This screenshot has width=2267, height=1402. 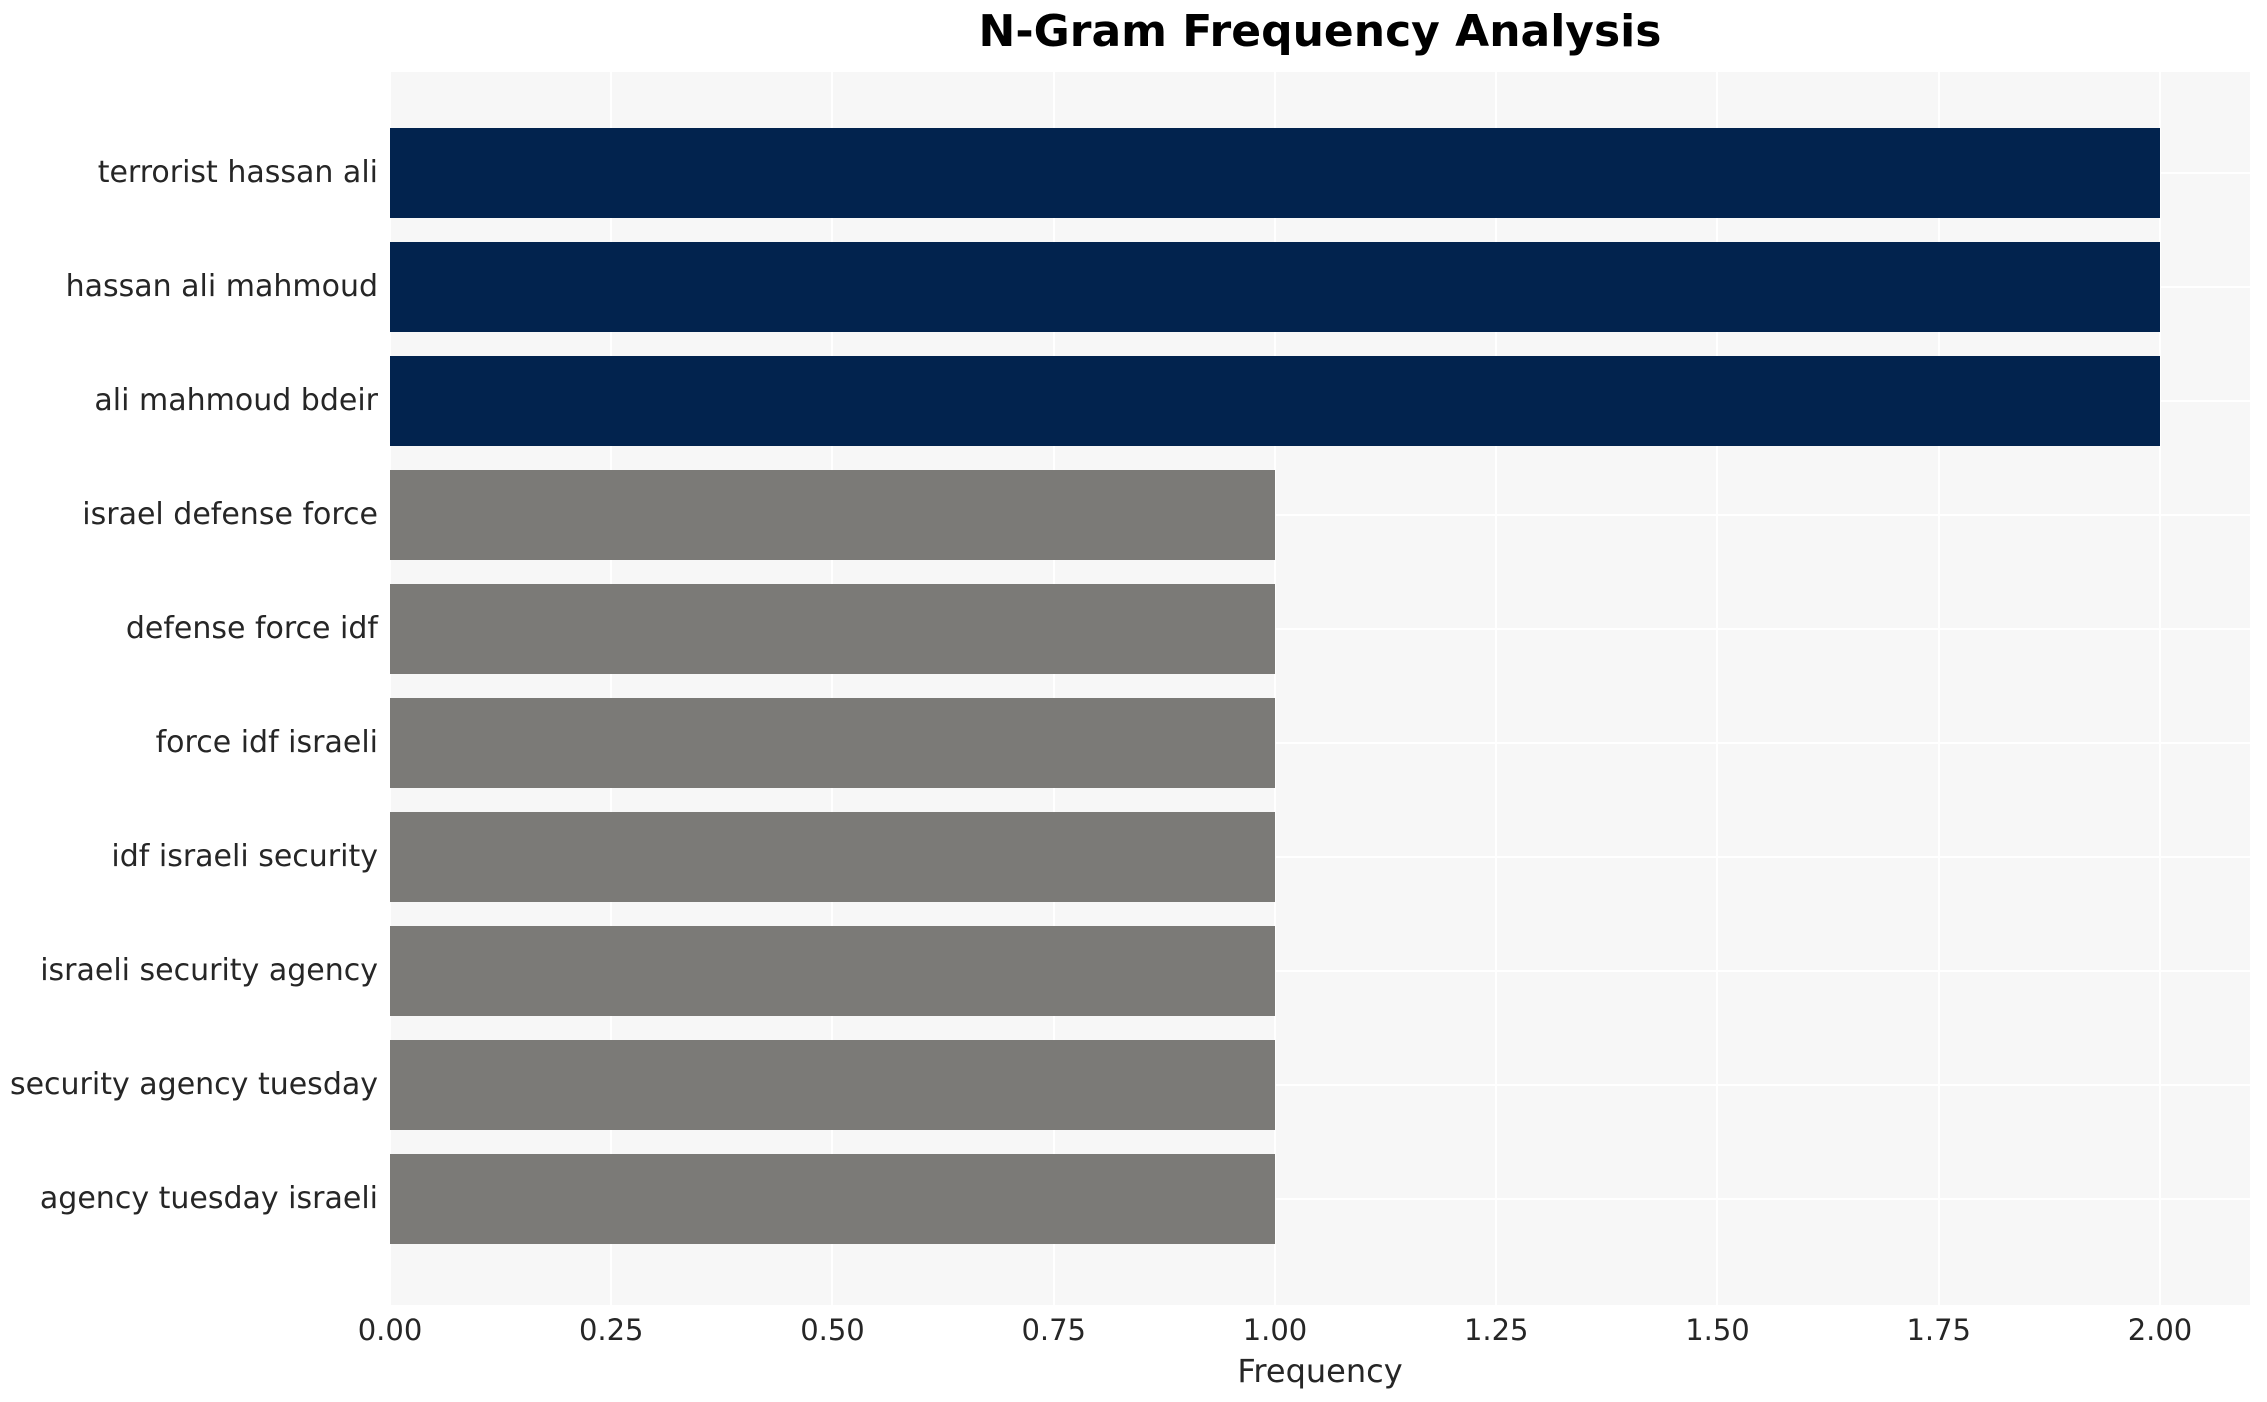 What do you see at coordinates (208, 1198) in the screenshot?
I see `y-tick-label: agency tuesday israeli` at bounding box center [208, 1198].